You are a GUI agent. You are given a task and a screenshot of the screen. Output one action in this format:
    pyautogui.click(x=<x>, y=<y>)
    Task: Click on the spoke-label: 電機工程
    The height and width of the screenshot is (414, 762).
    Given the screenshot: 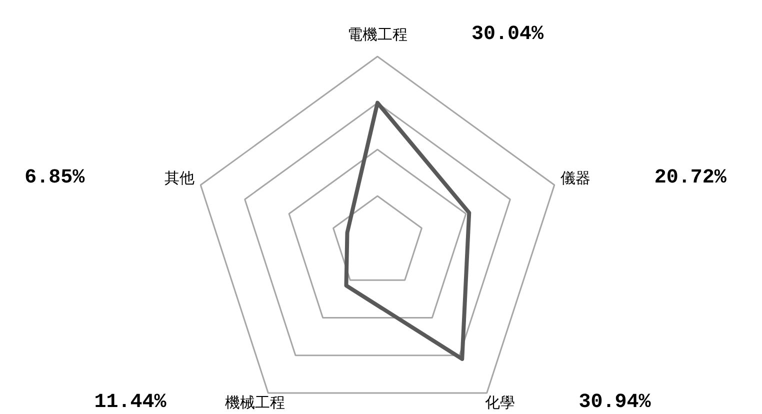 What is the action you would take?
    pyautogui.click(x=378, y=35)
    